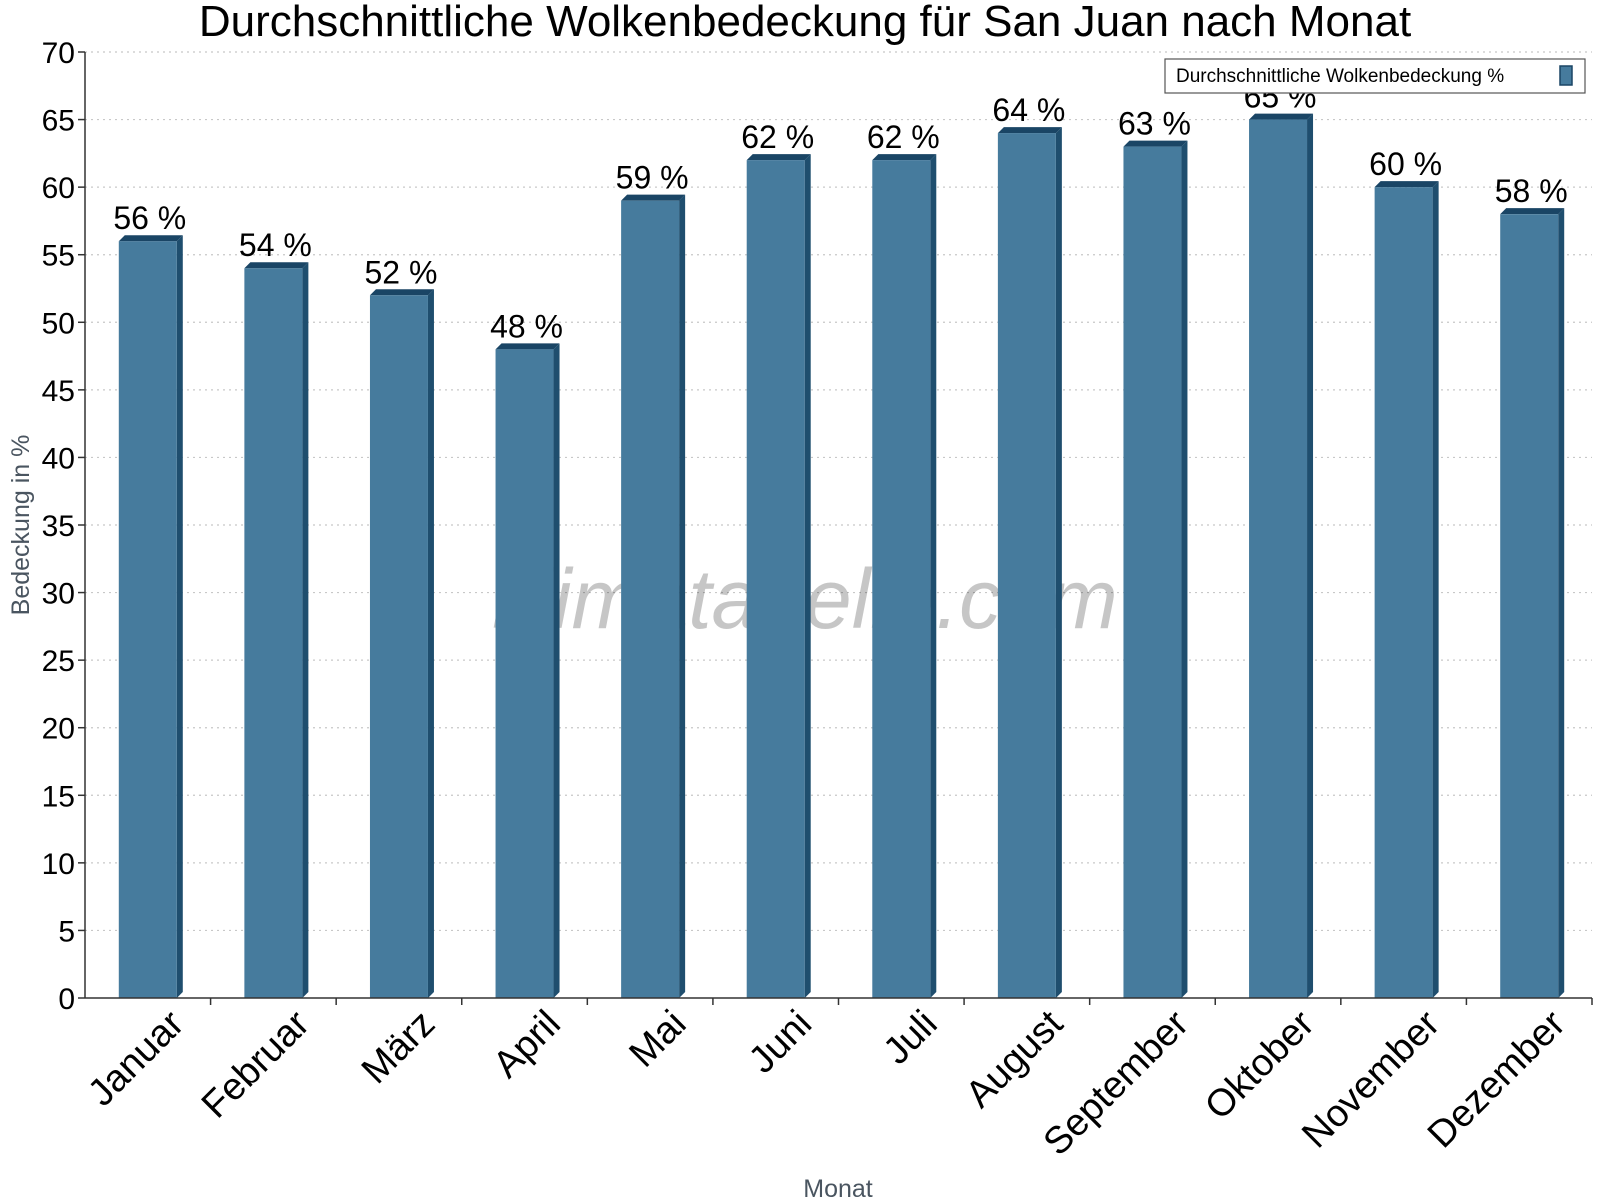 The image size is (1600, 1200). I want to click on data-label: 64 %, so click(1028, 110).